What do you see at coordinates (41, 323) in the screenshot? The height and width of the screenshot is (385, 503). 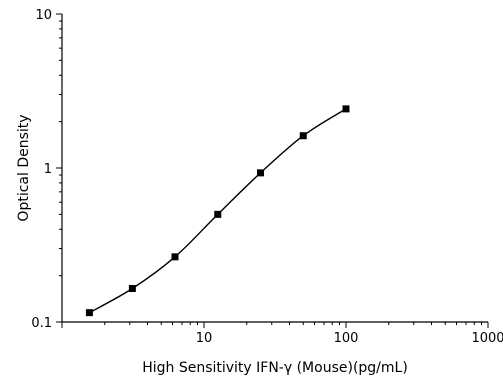 I see `y-tick-label: 0.1` at bounding box center [41, 323].